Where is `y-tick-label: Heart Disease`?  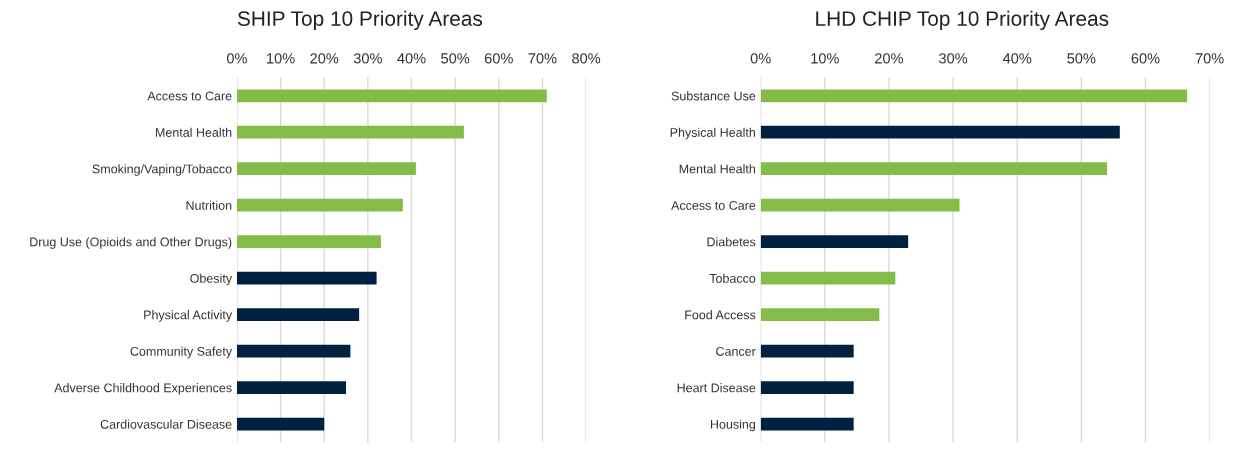 y-tick-label: Heart Disease is located at coordinates (716, 388).